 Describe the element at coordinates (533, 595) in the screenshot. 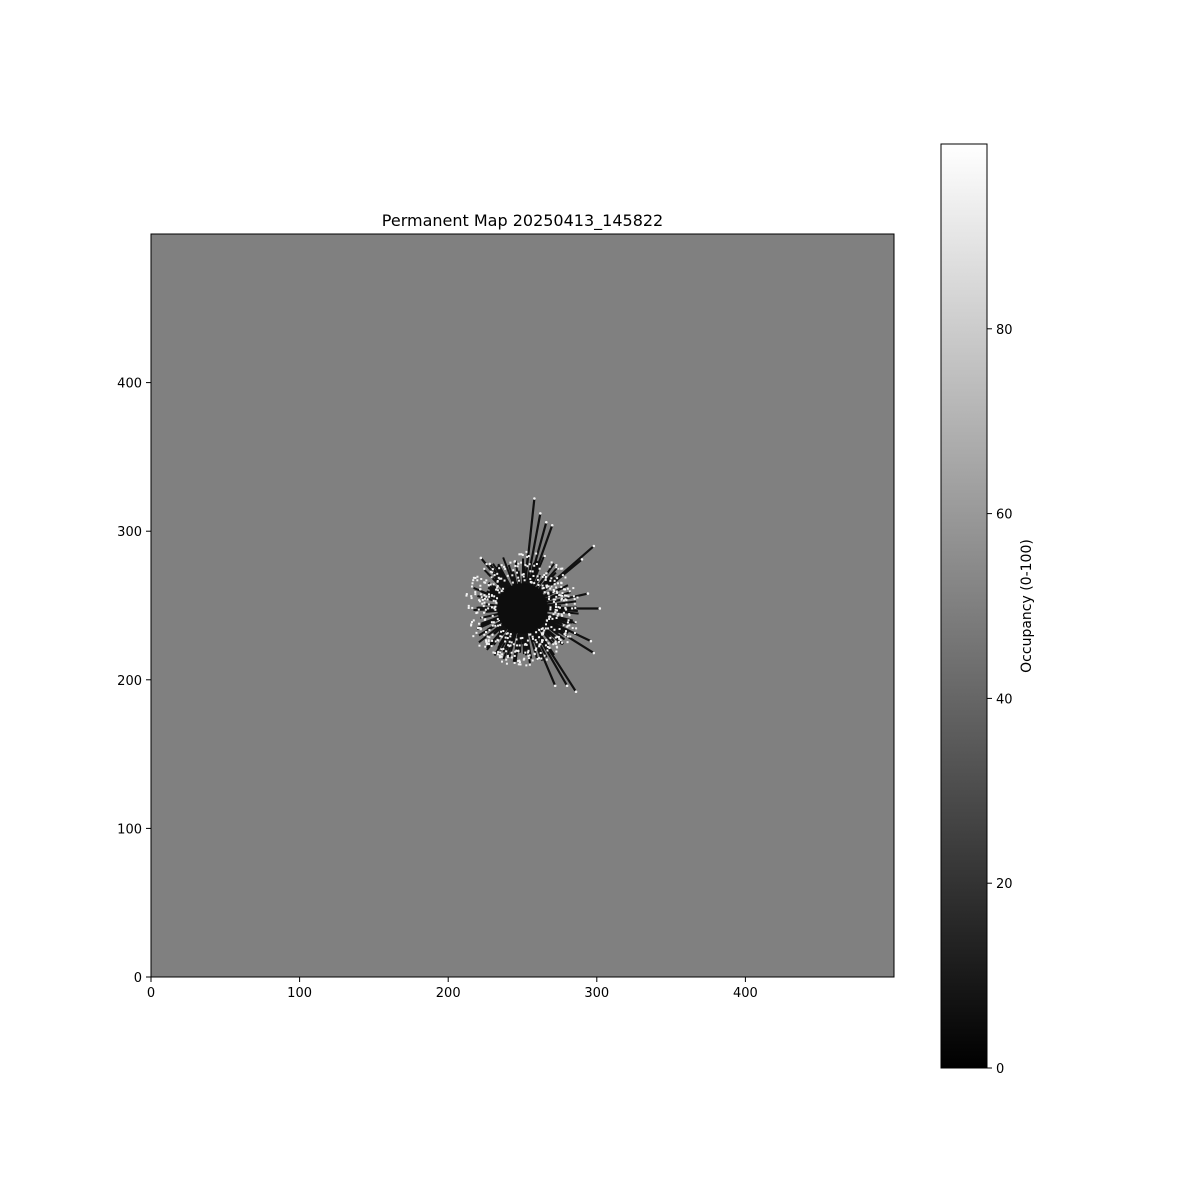

I see `explored-region` at that location.